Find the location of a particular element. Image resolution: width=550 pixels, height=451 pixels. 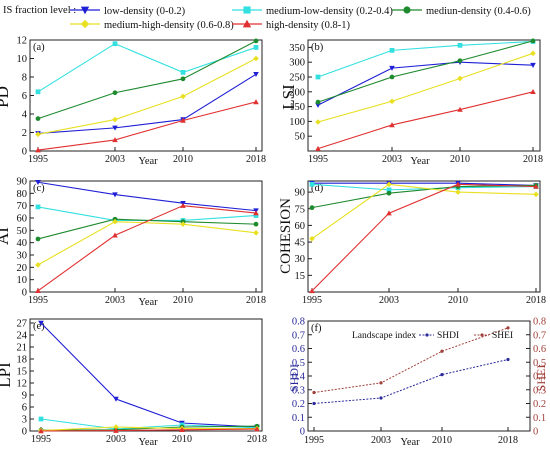

legend-label: medium-low-density (0.2-0.4) is located at coordinates (329, 11).